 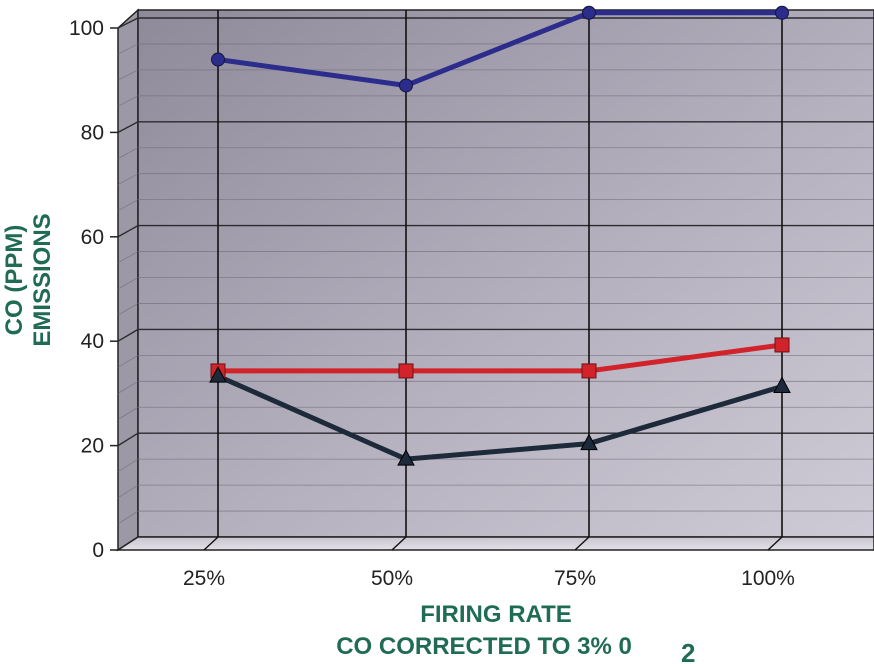 What do you see at coordinates (499, 49) in the screenshot?
I see `series-1-line` at bounding box center [499, 49].